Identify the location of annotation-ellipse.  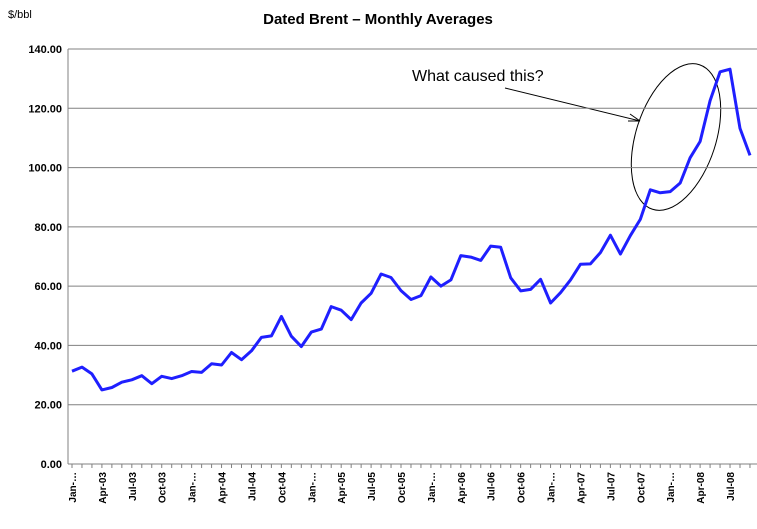
(676, 137).